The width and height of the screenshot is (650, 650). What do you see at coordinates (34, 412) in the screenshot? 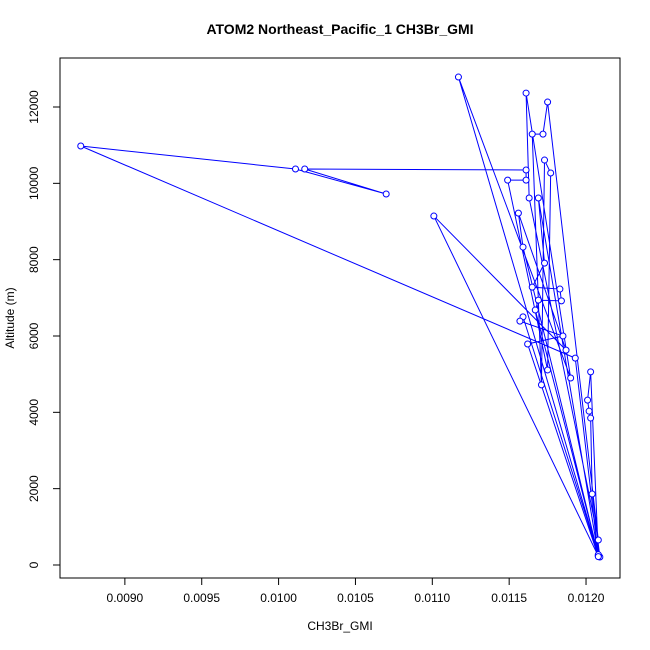
I see `y-tick-label: 4000` at bounding box center [34, 412].